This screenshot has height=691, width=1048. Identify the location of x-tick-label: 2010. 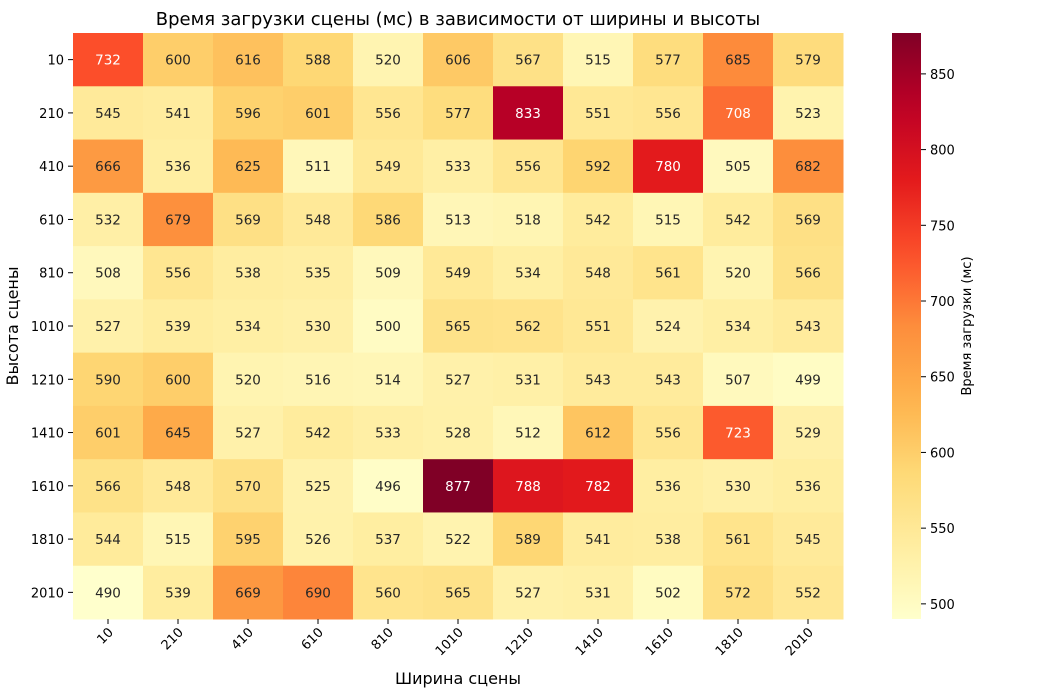
(800, 642).